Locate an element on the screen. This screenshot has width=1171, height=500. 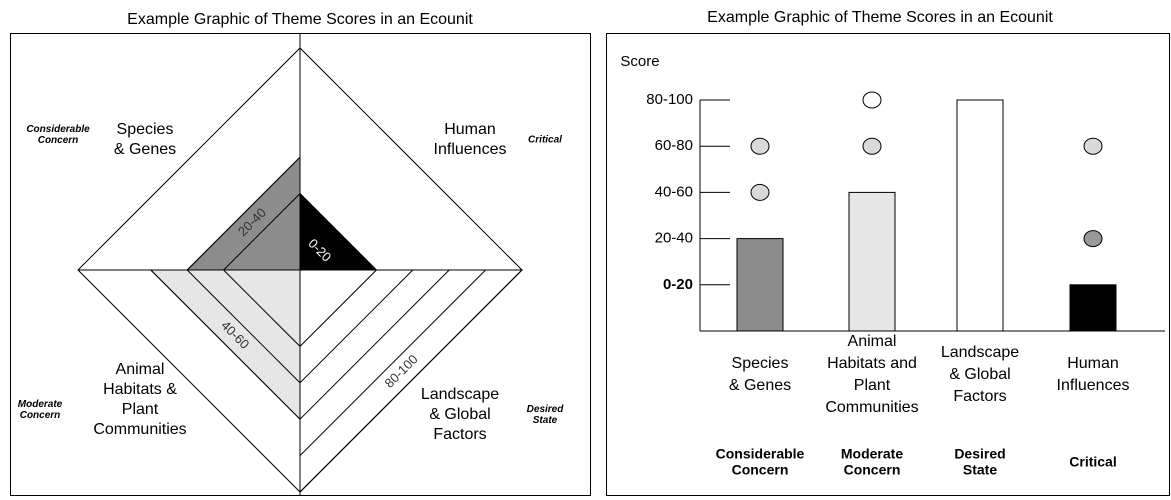
x-tick-label: & Global is located at coordinates (979, 374).